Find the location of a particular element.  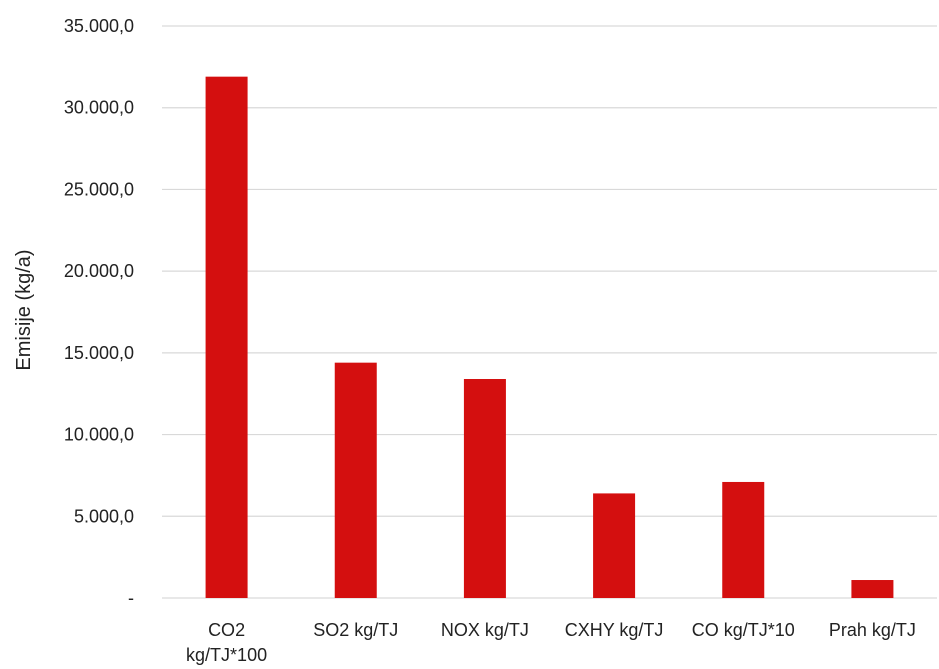

y-tick-label: 30.000,0 is located at coordinates (99, 108).